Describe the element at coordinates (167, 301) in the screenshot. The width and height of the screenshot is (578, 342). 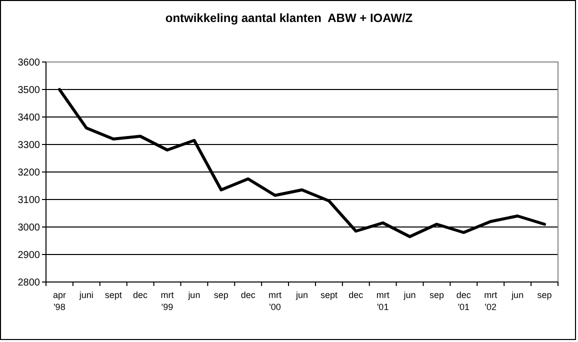
I see `x-tick-label: mrt '99` at that location.